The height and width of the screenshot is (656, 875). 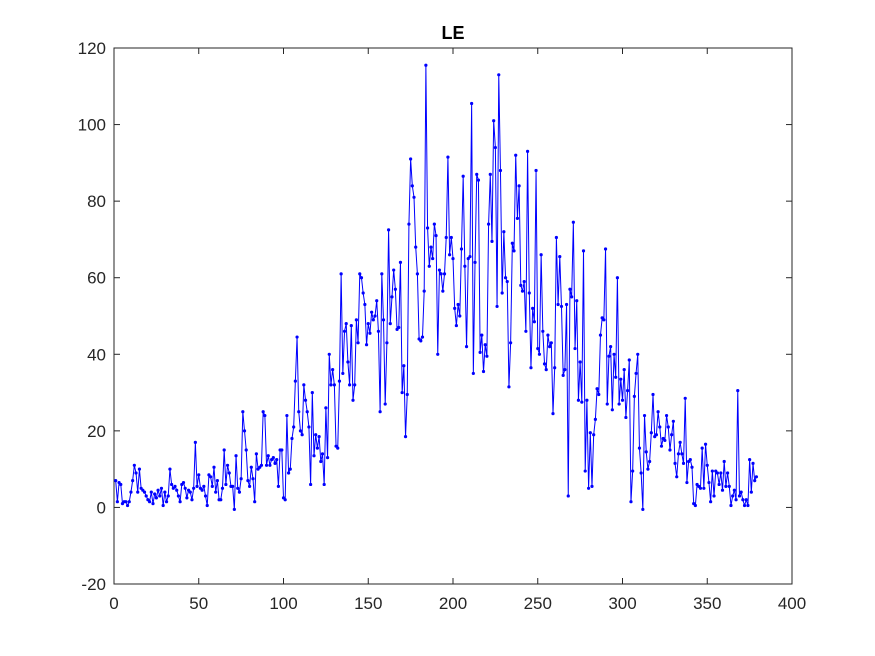 What do you see at coordinates (96, 431) in the screenshot?
I see `y-tick-label: 20` at bounding box center [96, 431].